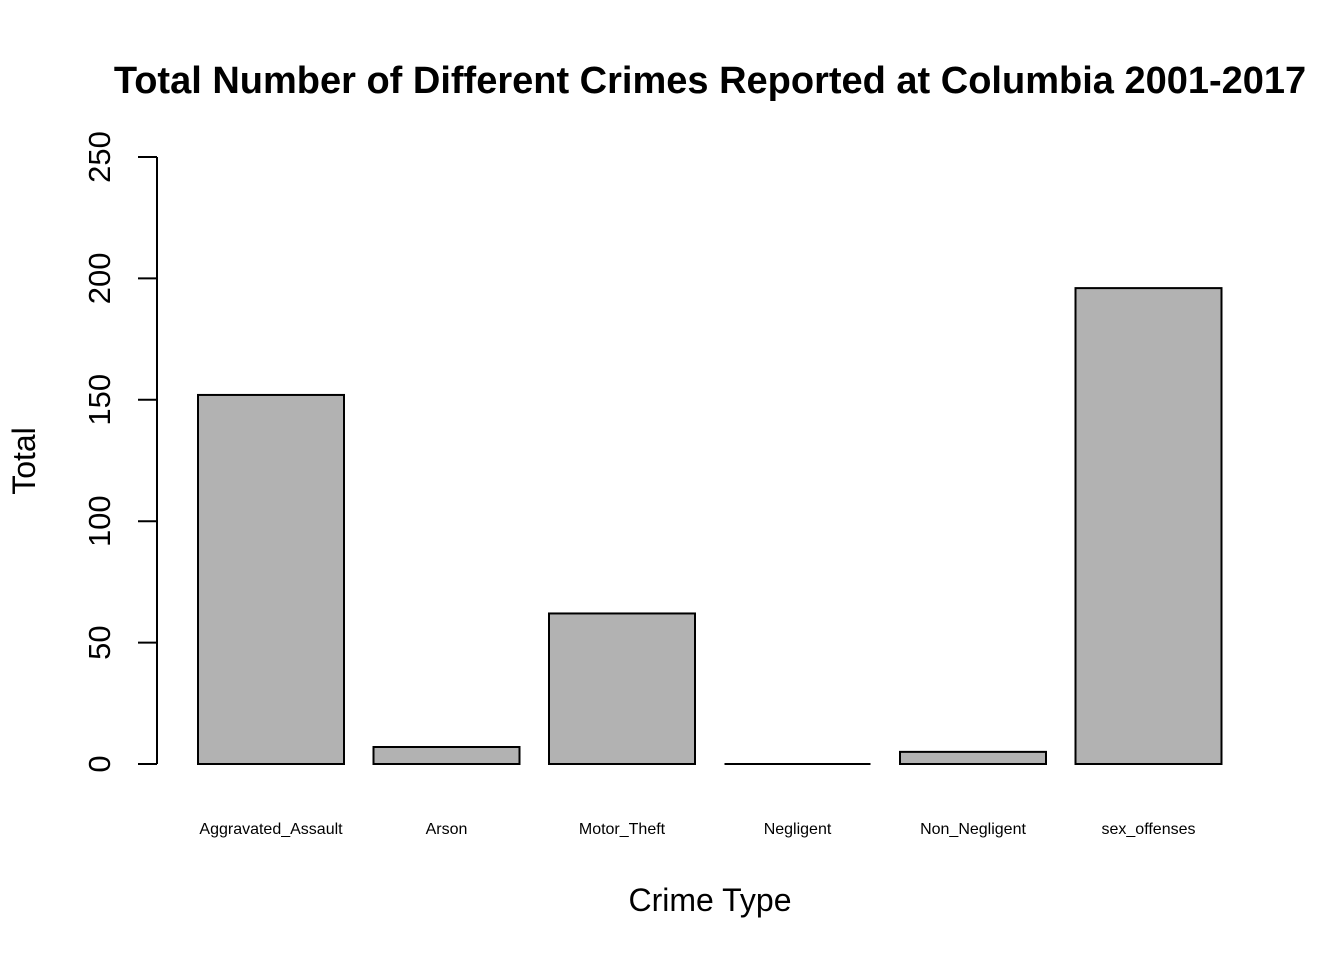 The width and height of the screenshot is (1344, 960). I want to click on y-tick-label: 0, so click(99, 763).